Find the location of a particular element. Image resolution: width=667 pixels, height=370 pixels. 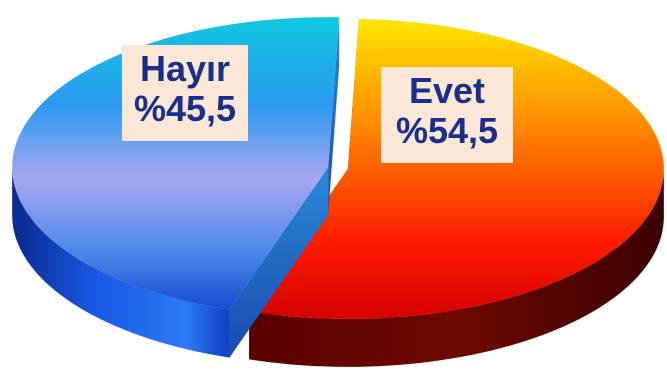

slice-label-hayir: Hayır %45,5 is located at coordinates (185, 93).